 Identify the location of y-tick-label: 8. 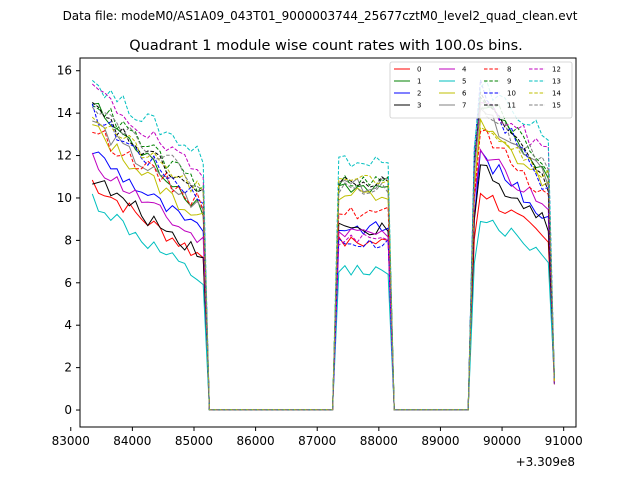
(68, 240).